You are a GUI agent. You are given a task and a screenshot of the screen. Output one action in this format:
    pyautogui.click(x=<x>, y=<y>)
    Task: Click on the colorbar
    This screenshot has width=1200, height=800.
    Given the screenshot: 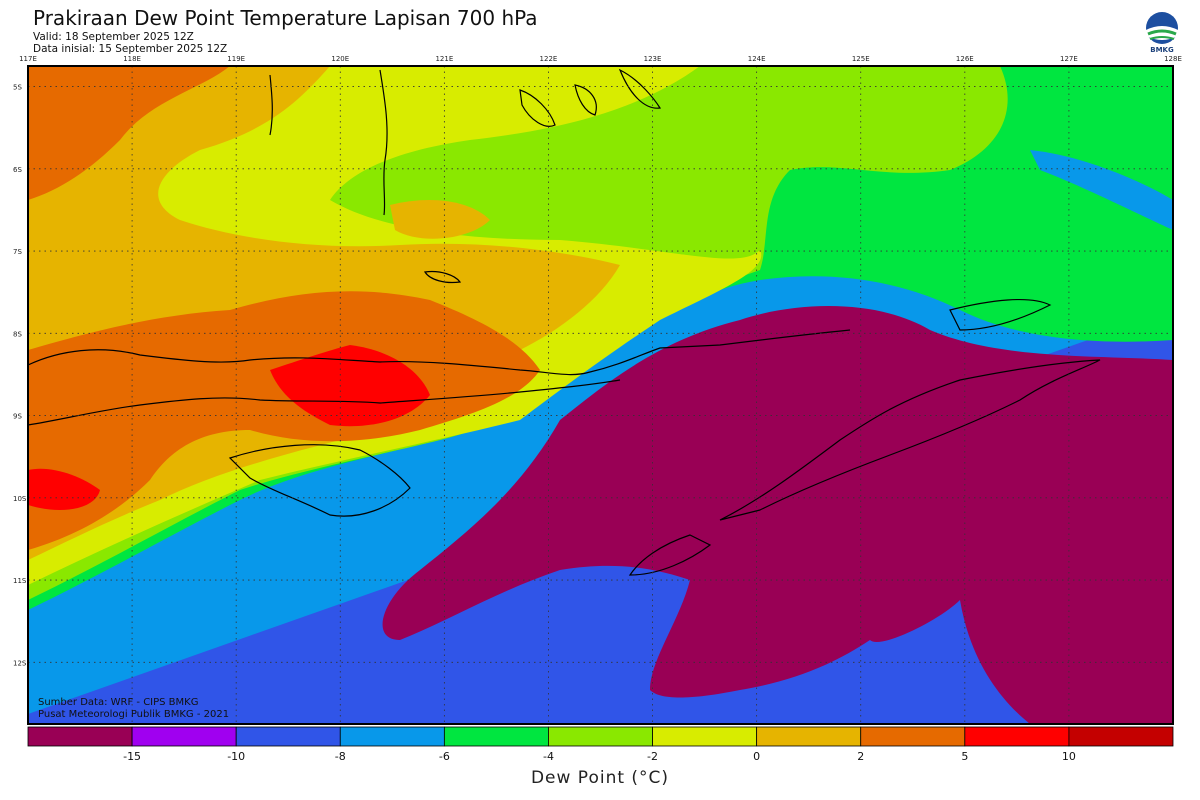 What is the action you would take?
    pyautogui.click(x=600, y=736)
    